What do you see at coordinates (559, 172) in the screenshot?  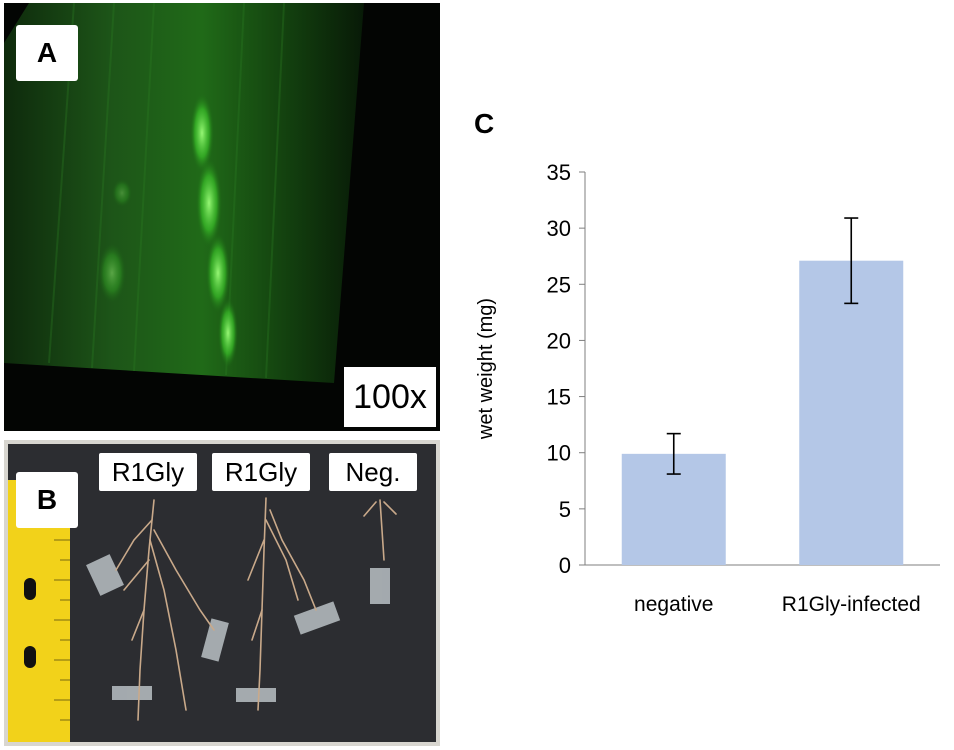 I see `y-tick-label: 35` at bounding box center [559, 172].